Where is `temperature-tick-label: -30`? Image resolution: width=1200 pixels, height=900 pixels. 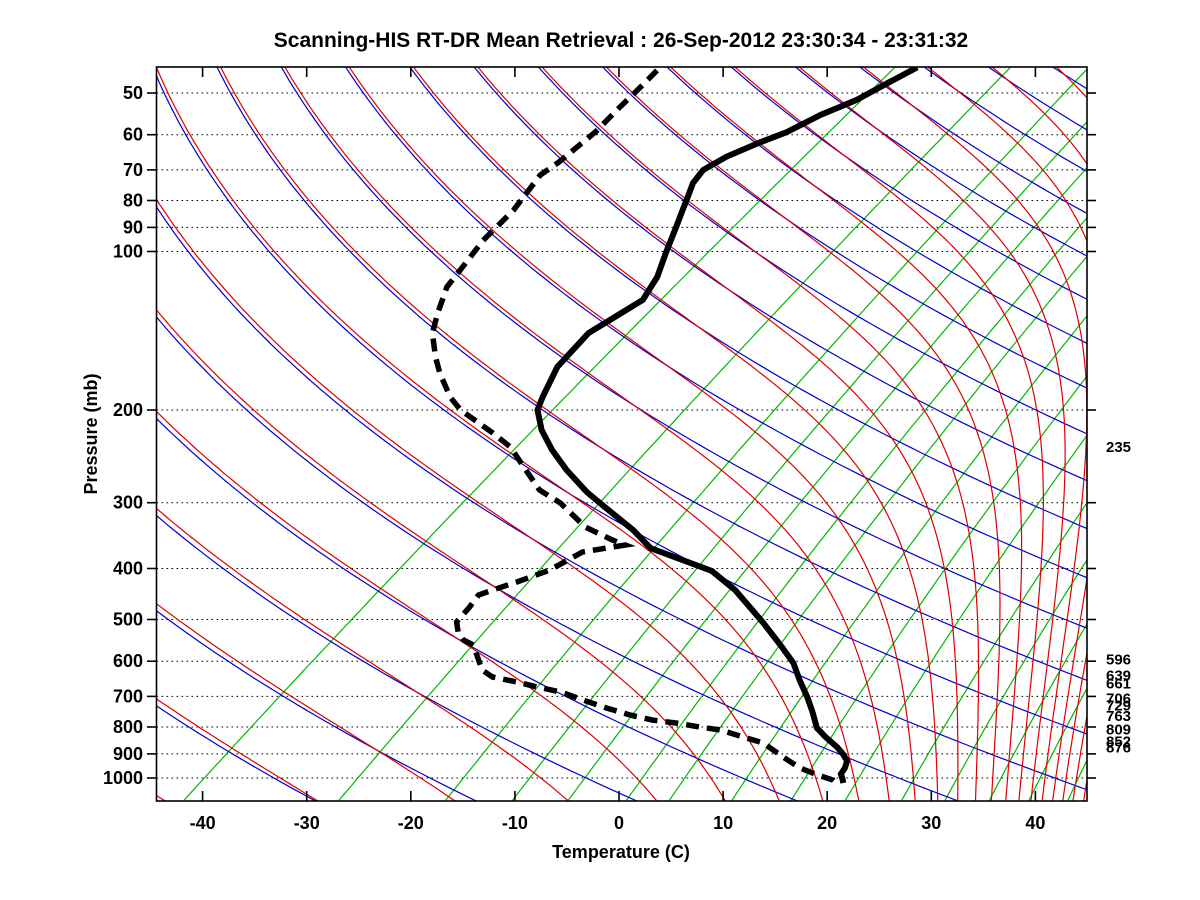 temperature-tick-label: -30 is located at coordinates (307, 823).